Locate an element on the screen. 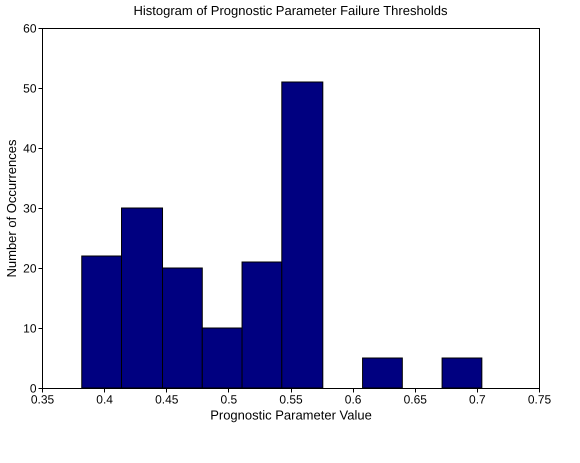 The image size is (580, 463). x-tick-label: 0.65 is located at coordinates (416, 399).